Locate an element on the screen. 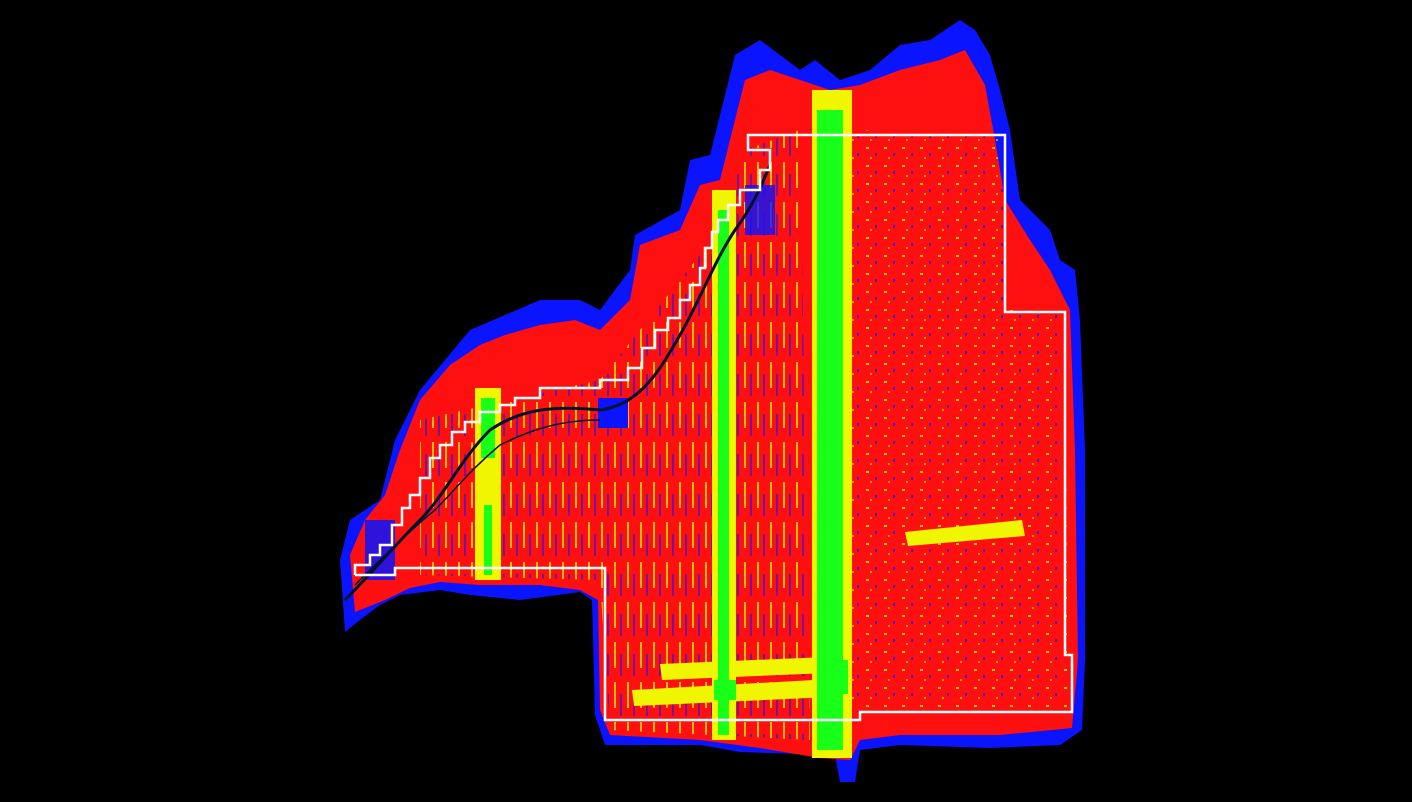 This screenshot has height=802, width=1412. low-coverage-patches is located at coordinates (570, 382).